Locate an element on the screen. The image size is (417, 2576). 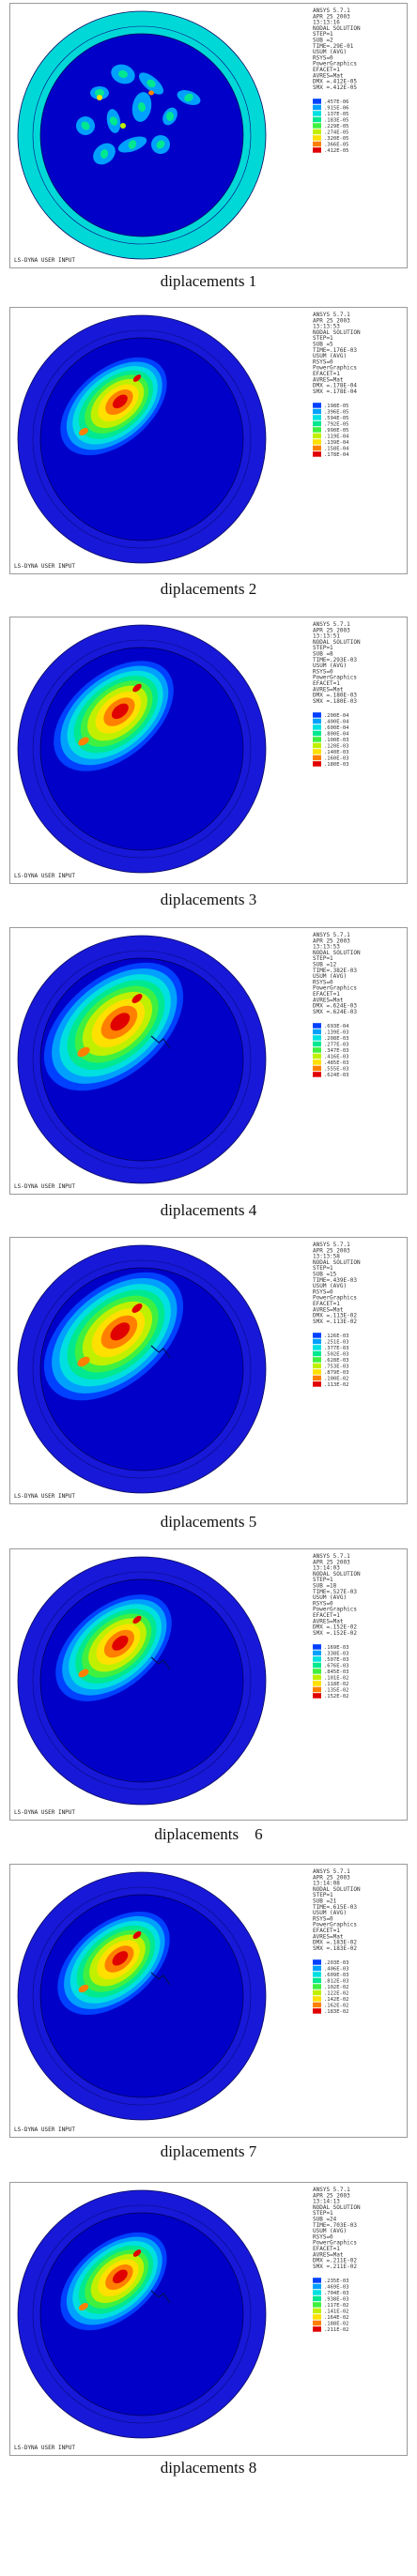
dome-surface is located at coordinates (141, 135).